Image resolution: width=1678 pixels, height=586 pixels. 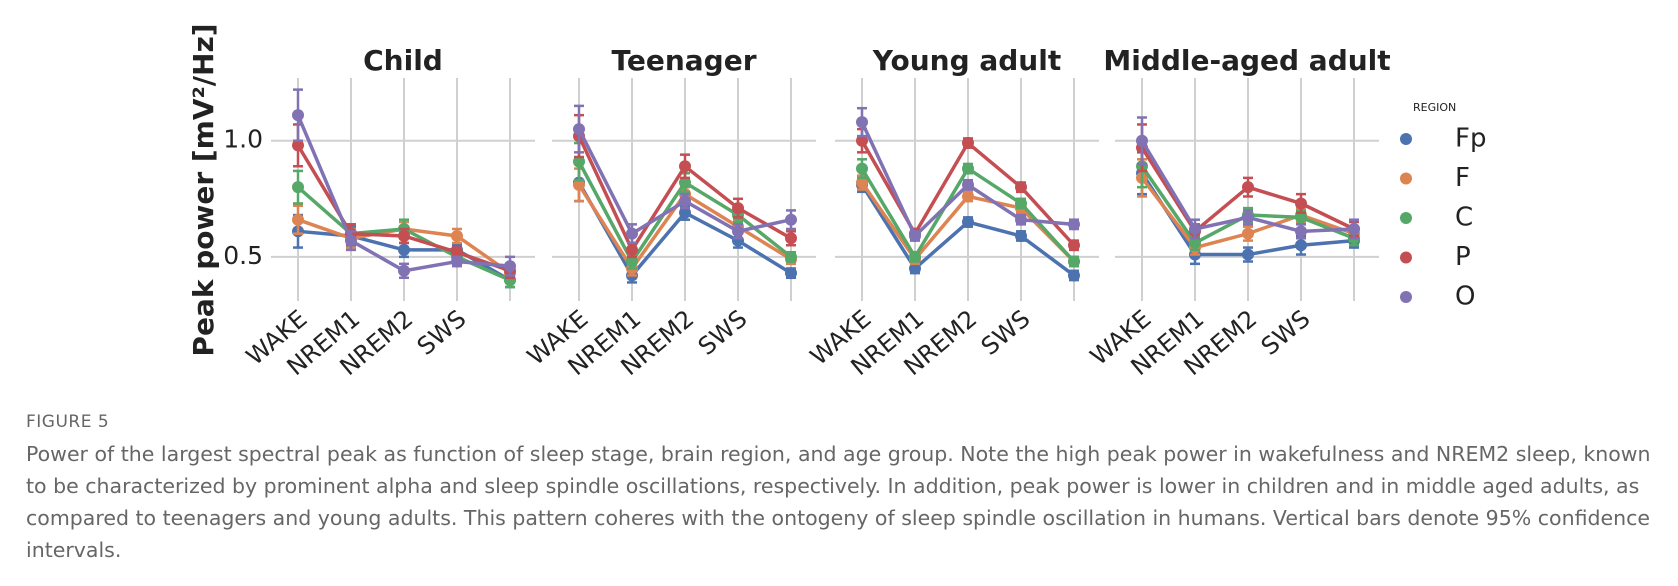 What do you see at coordinates (1464, 218) in the screenshot?
I see `legend-label: C` at bounding box center [1464, 218].